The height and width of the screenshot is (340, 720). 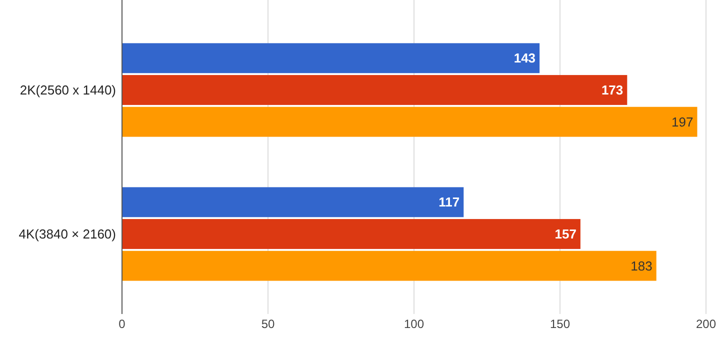 What do you see at coordinates (449, 202) in the screenshot?
I see `data-label: 117` at bounding box center [449, 202].